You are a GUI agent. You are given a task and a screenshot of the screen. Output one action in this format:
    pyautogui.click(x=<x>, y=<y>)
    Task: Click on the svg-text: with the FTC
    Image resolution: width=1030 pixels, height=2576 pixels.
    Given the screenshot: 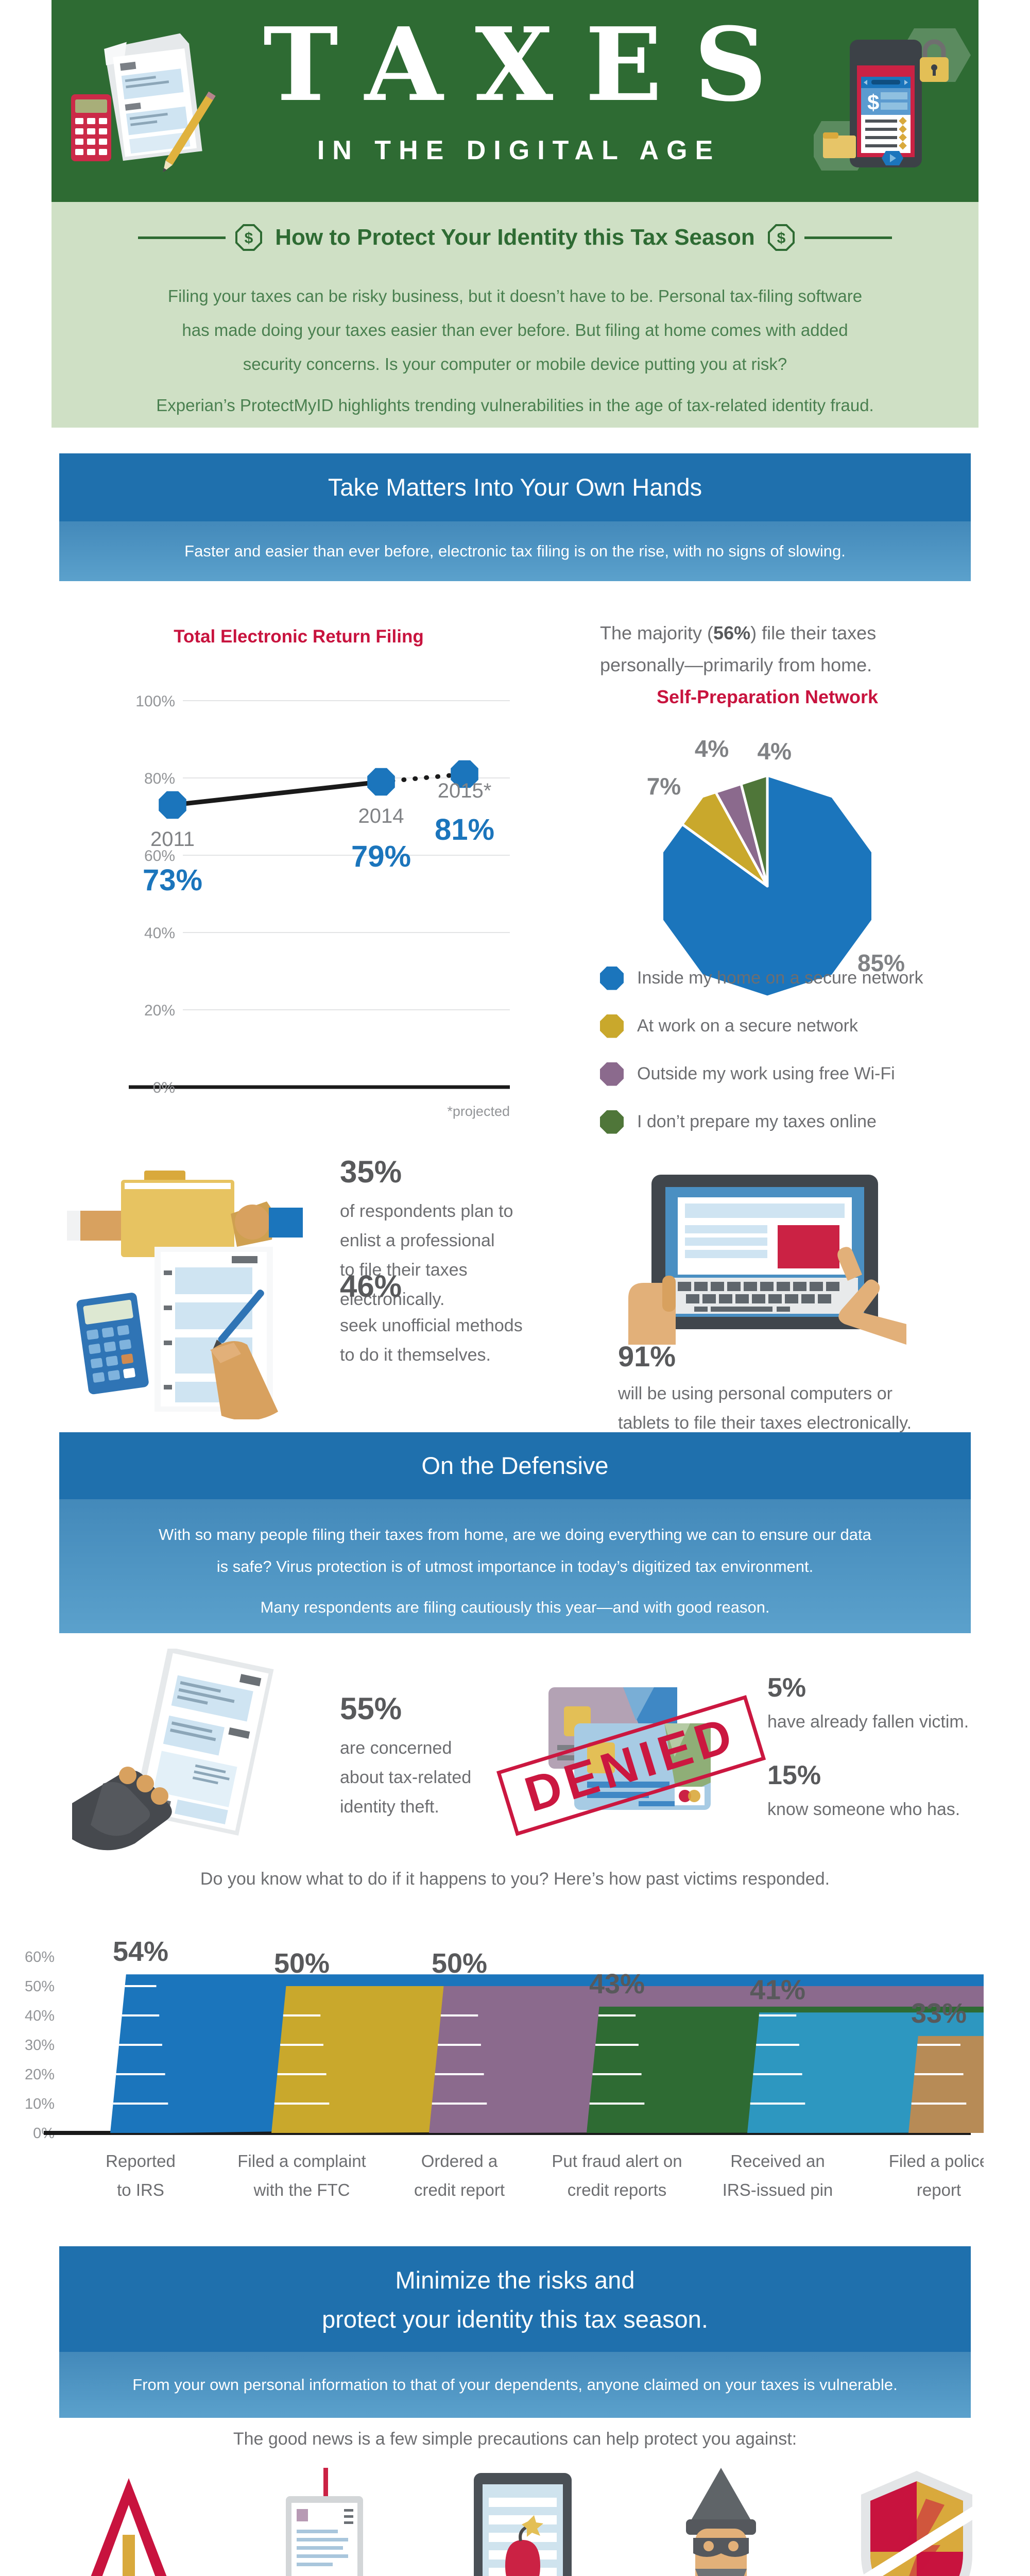 What is the action you would take?
    pyautogui.click(x=301, y=2189)
    